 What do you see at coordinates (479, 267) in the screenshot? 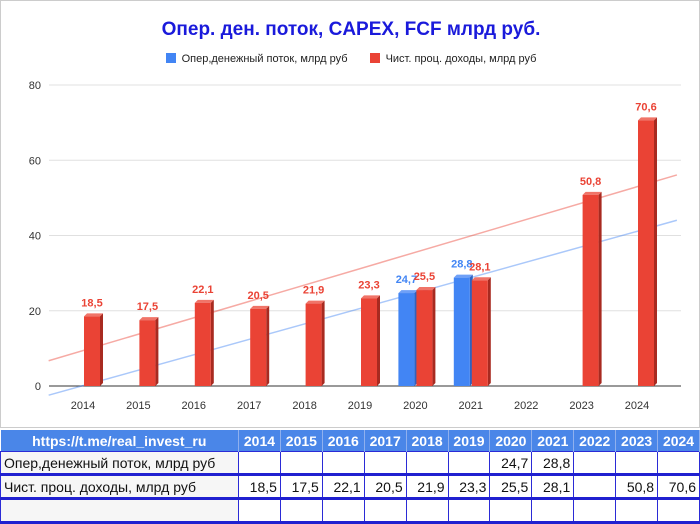
I see `data-label: 28,1` at bounding box center [479, 267].